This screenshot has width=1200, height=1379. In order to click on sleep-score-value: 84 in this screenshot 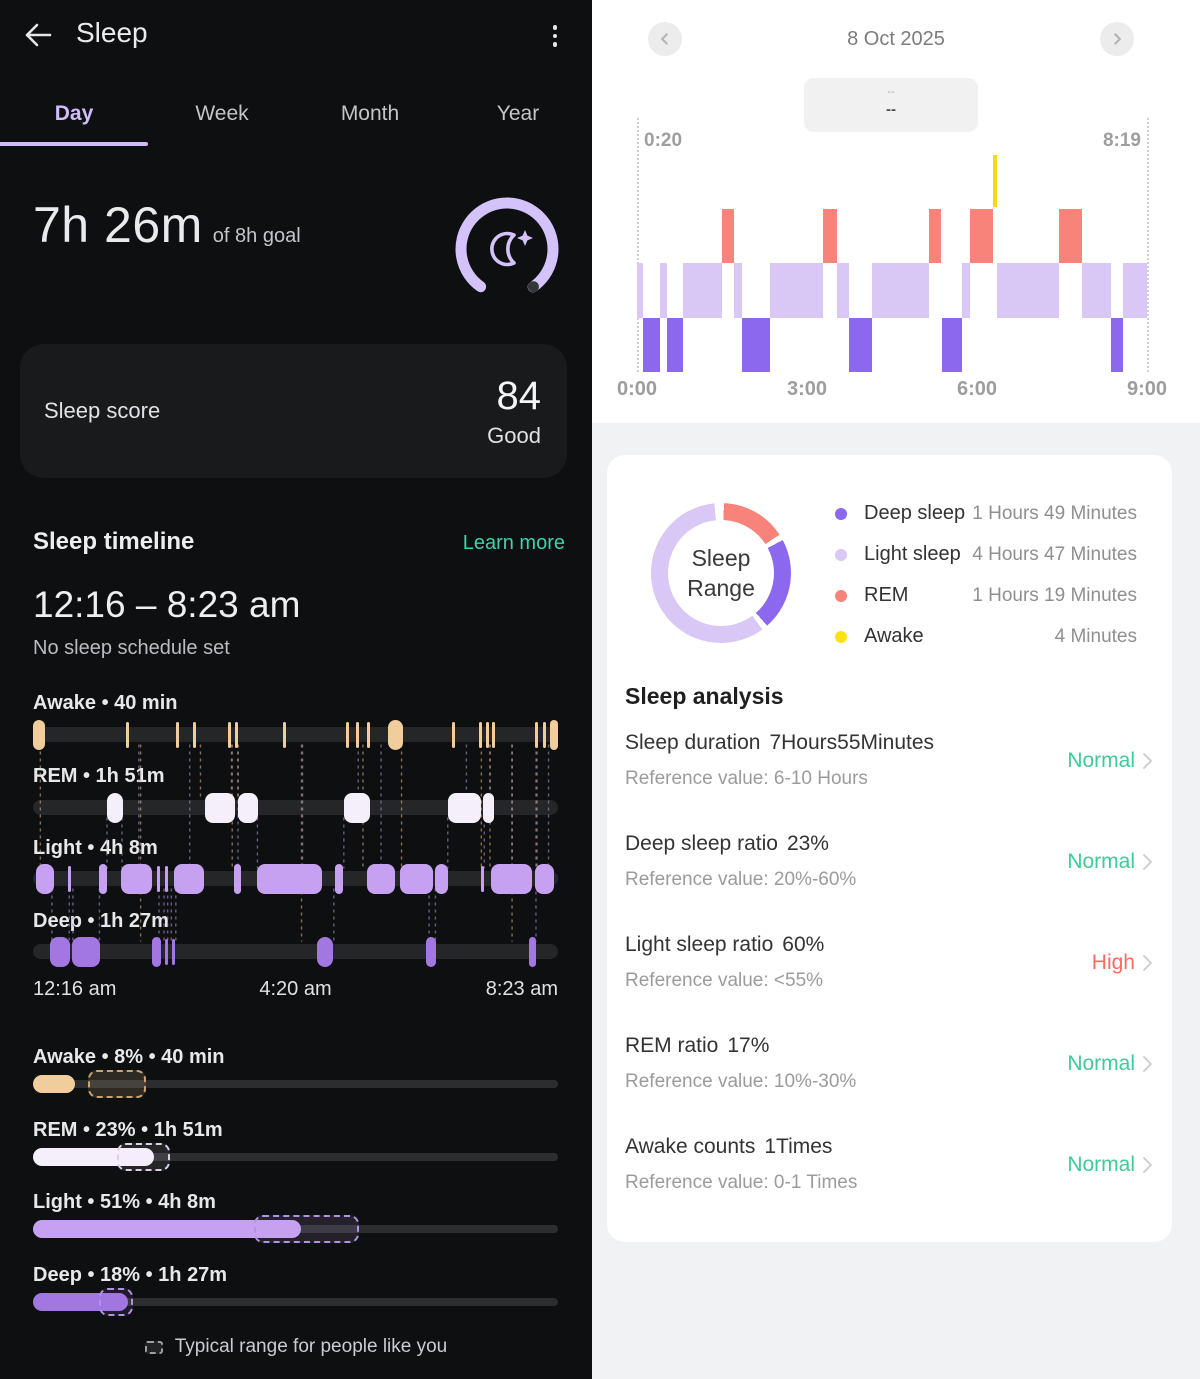, I will do `click(519, 396)`.